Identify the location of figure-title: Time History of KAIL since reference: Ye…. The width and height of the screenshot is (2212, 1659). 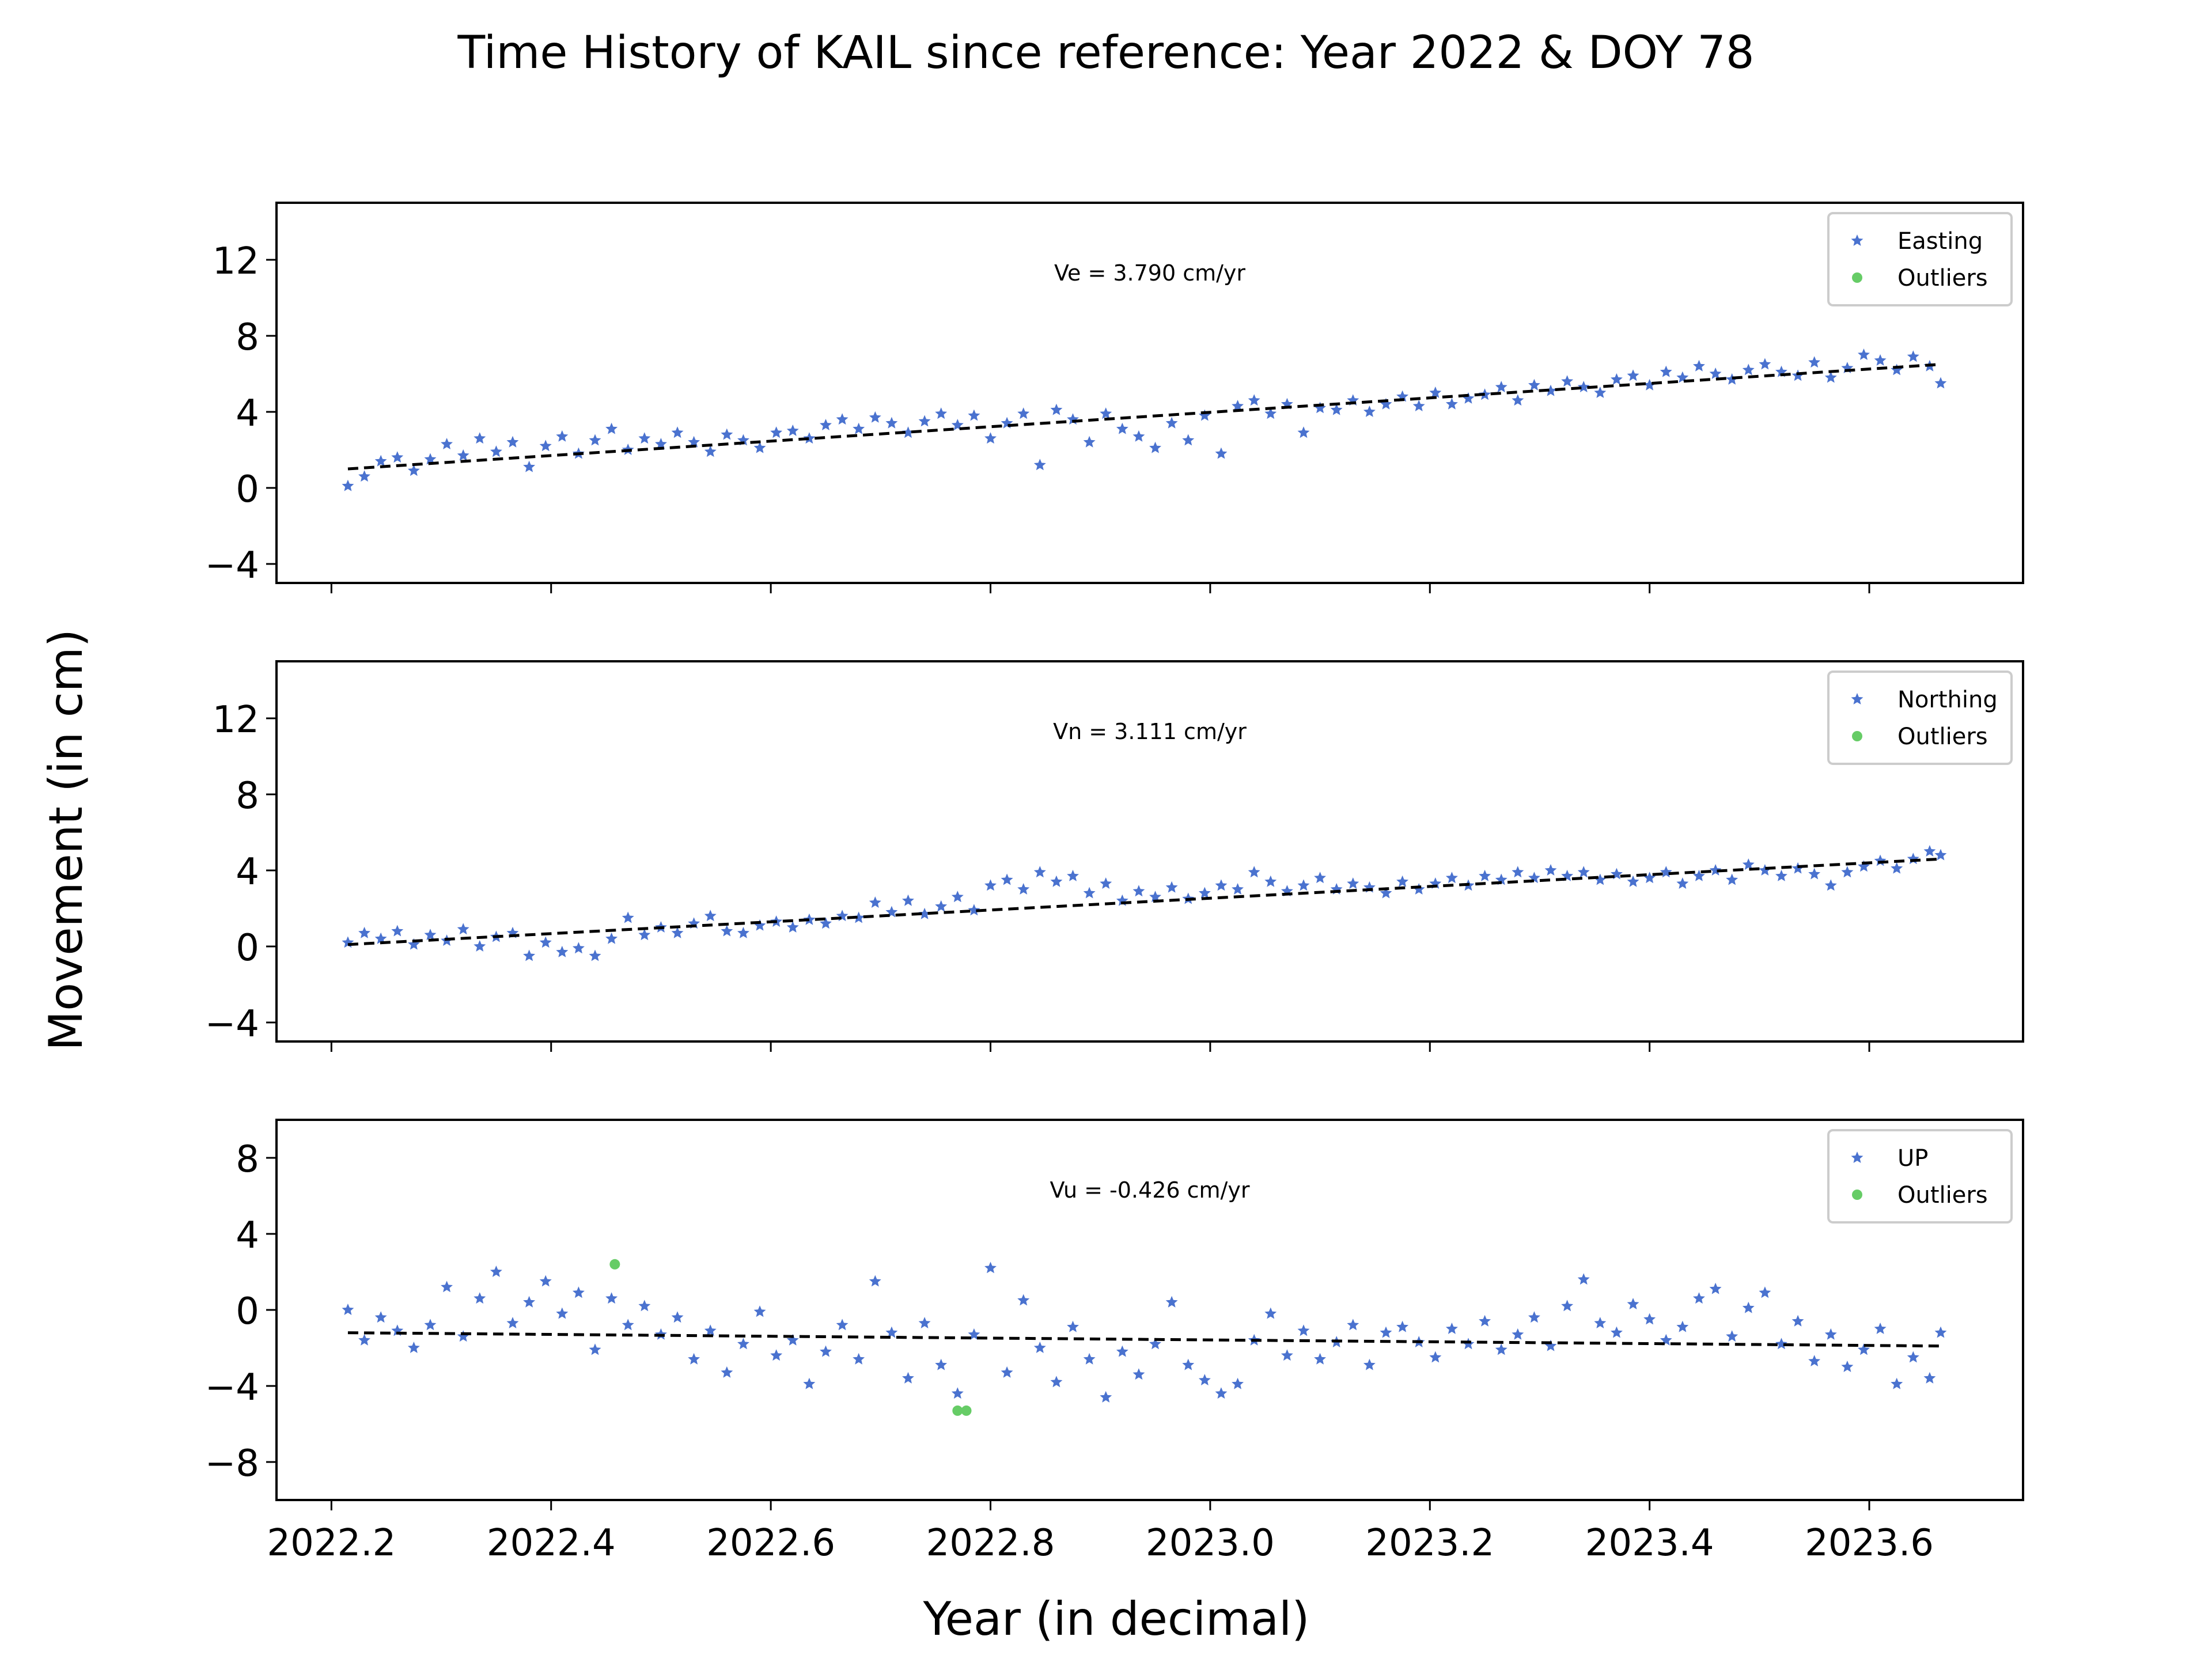
(1106, 53).